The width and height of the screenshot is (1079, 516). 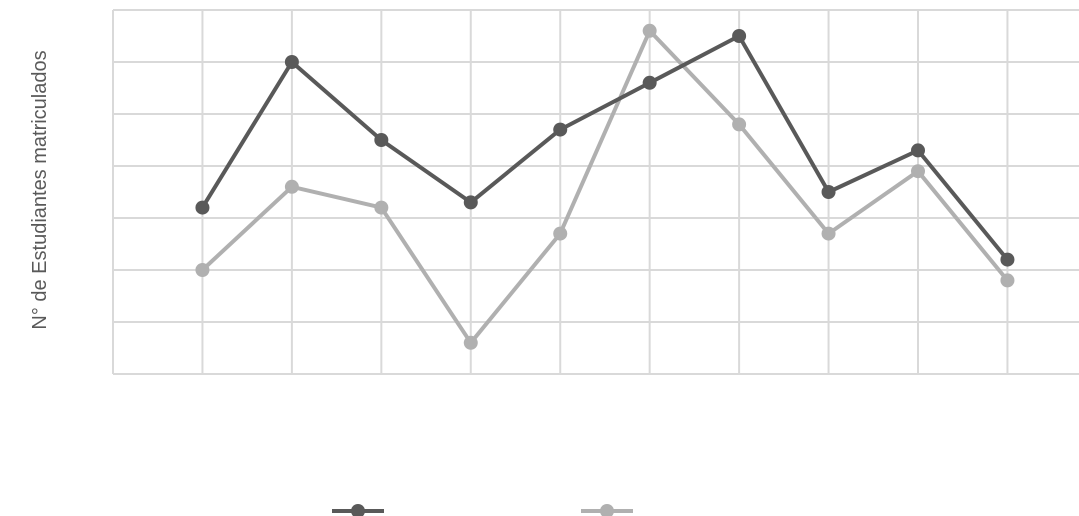 I want to click on y-axis-label: N° de Estudiantes matriculados, so click(x=40, y=189).